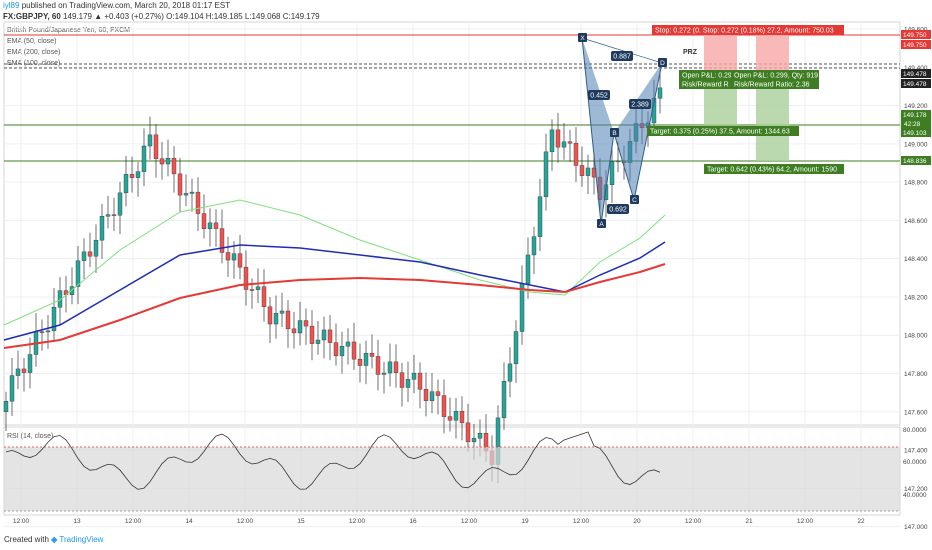  I want to click on pattern-point-label: B, so click(614, 133).